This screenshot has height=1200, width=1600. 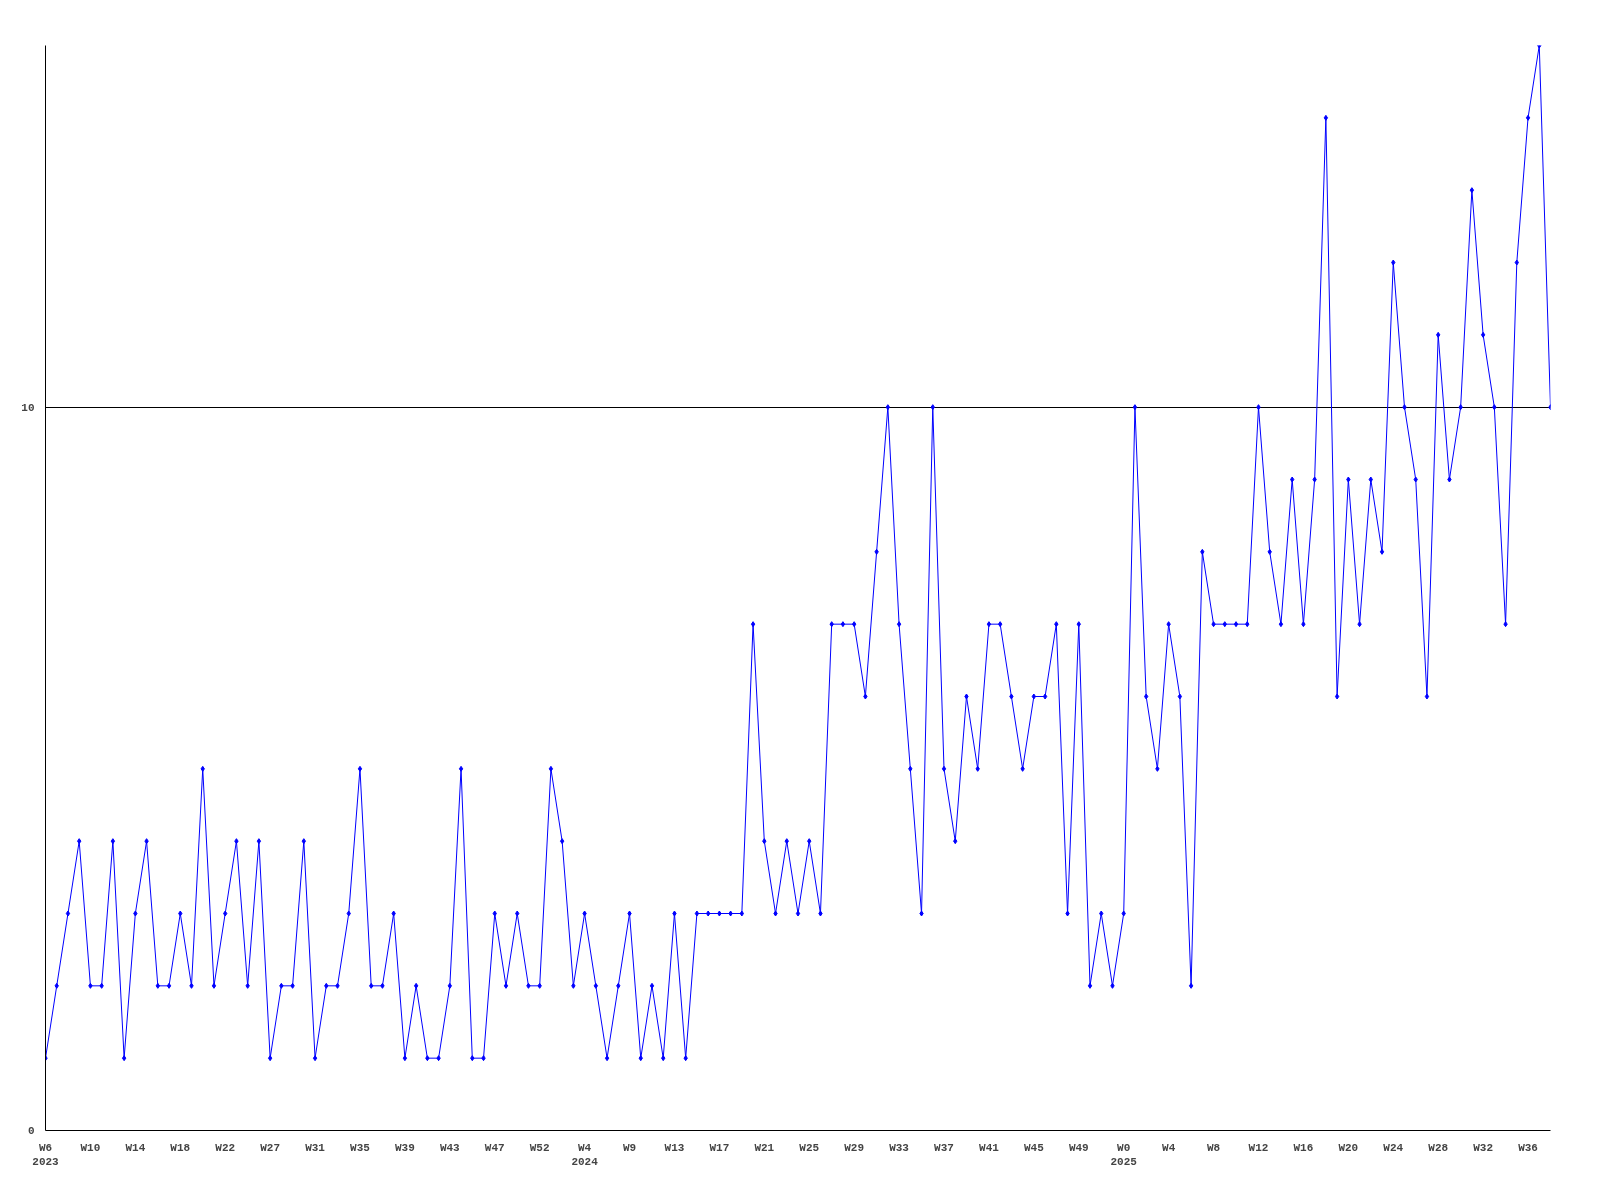 I want to click on y-tick-label: 10, so click(x=28, y=407).